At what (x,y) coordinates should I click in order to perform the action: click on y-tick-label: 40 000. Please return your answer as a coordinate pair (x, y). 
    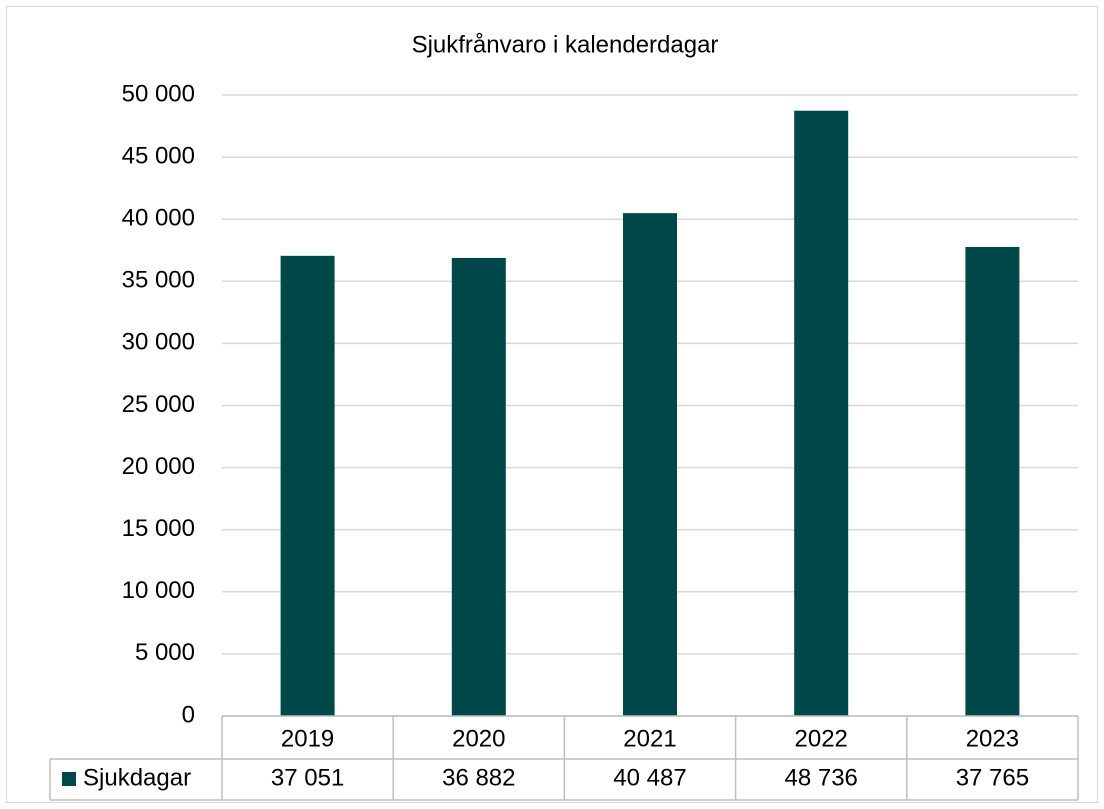
    Looking at the image, I should click on (158, 218).